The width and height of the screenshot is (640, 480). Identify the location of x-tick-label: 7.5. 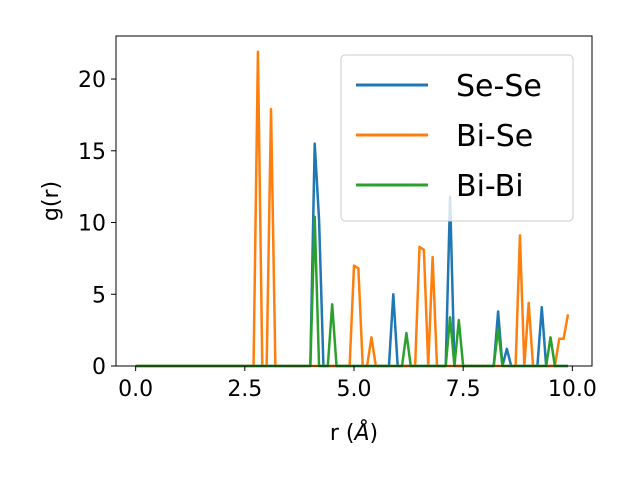
(463, 389).